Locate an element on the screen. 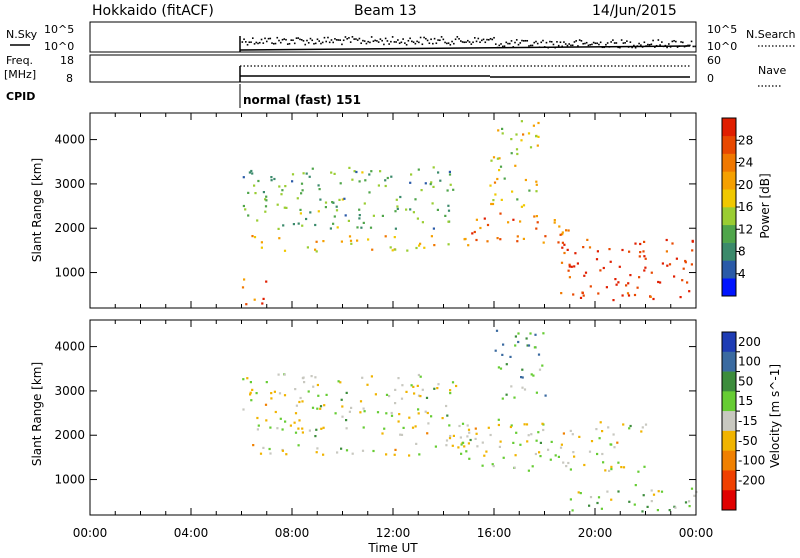 The height and width of the screenshot is (558, 800). nsearch-label: N.Search is located at coordinates (771, 34).